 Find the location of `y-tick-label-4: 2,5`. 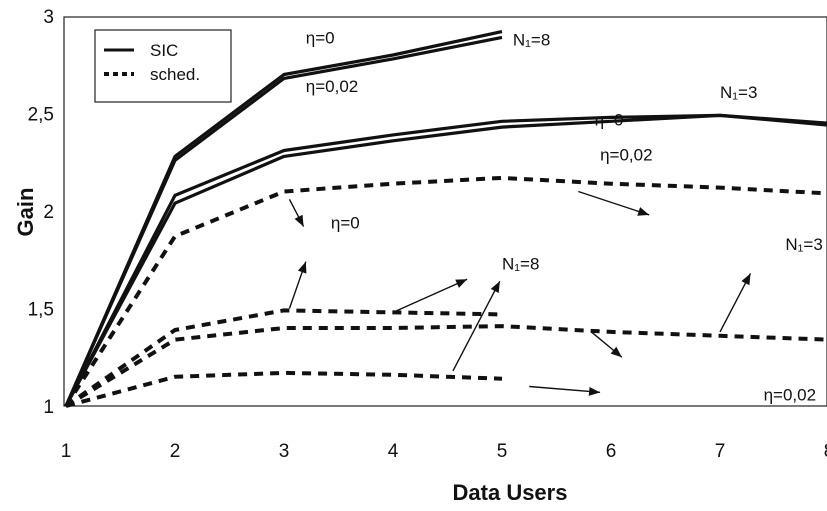

y-tick-label-4: 2,5 is located at coordinates (41, 115).